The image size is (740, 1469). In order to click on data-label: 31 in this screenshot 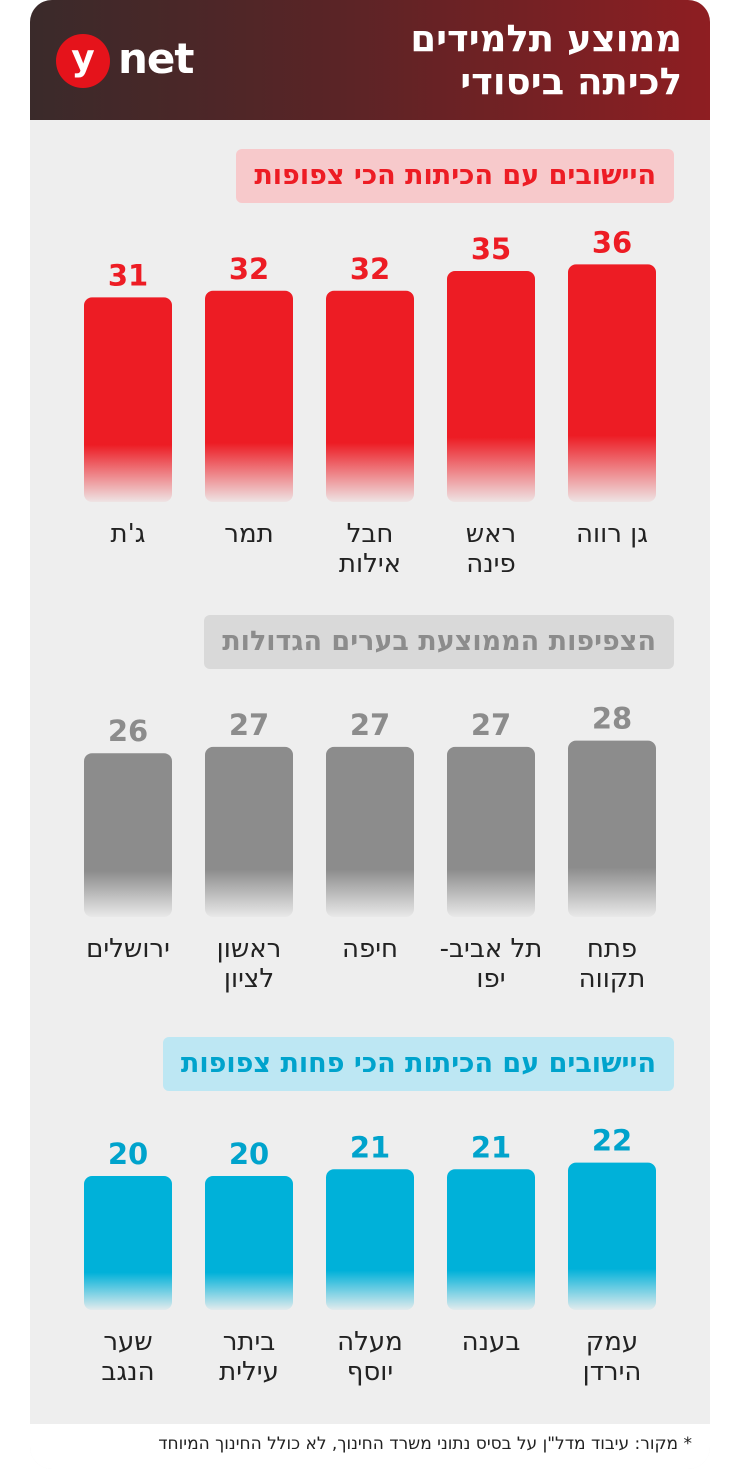, I will do `click(128, 275)`.